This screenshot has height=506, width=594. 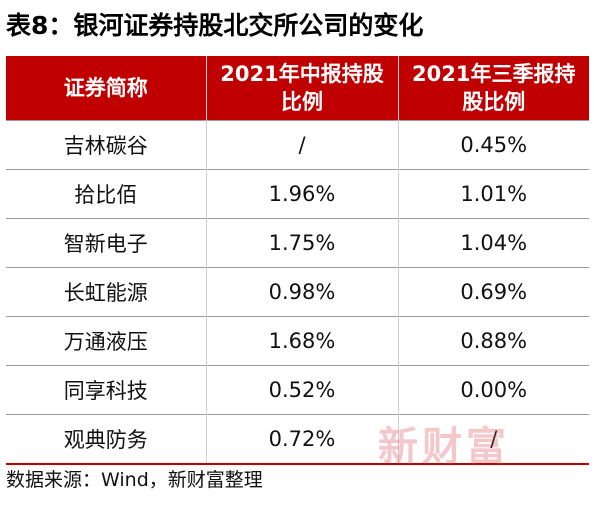 What do you see at coordinates (106, 341) in the screenshot?
I see `cell-security-name: 万通液压` at bounding box center [106, 341].